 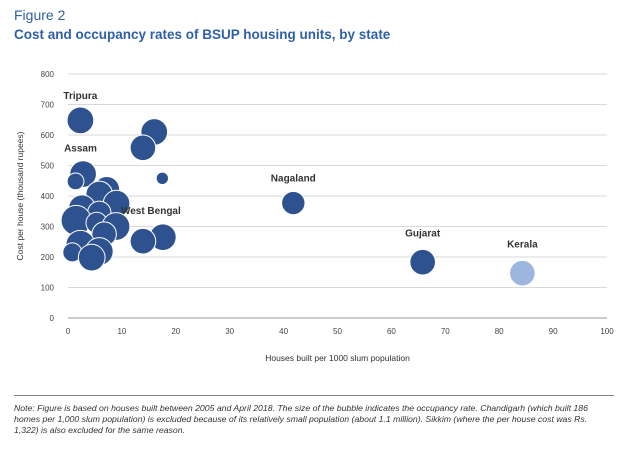 What do you see at coordinates (121, 331) in the screenshot?
I see `x-tick-label: 10` at bounding box center [121, 331].